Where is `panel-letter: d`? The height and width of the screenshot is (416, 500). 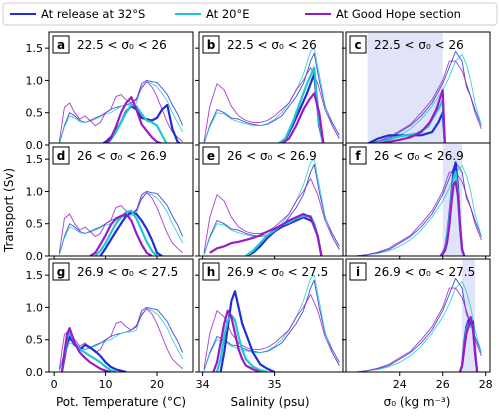
panel-letter: d is located at coordinates (61, 156).